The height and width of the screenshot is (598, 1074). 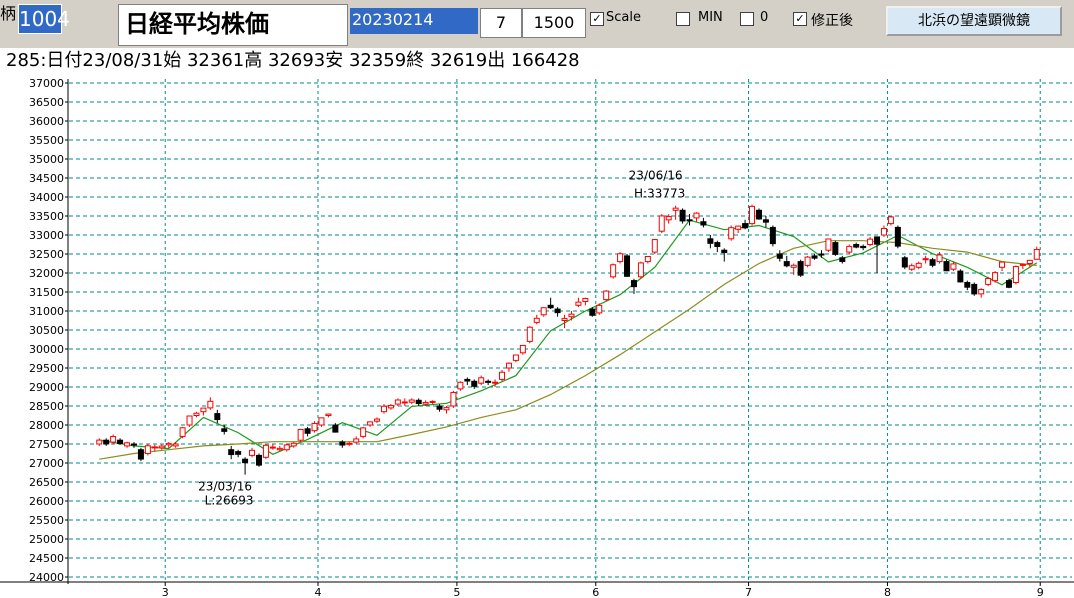 I want to click on annotation-label: H:33773, so click(x=659, y=194).